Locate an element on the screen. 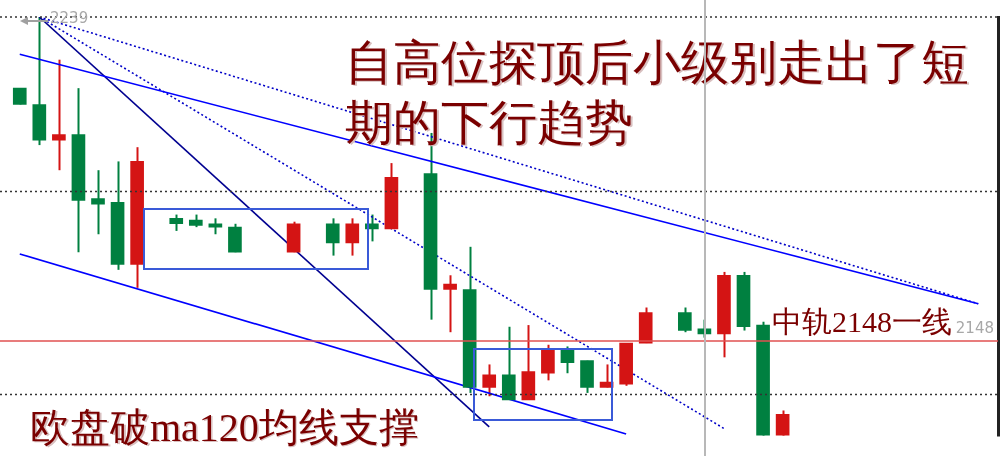 Image resolution: width=1001 pixels, height=456 pixels. annotation: 2148 is located at coordinates (974, 327).